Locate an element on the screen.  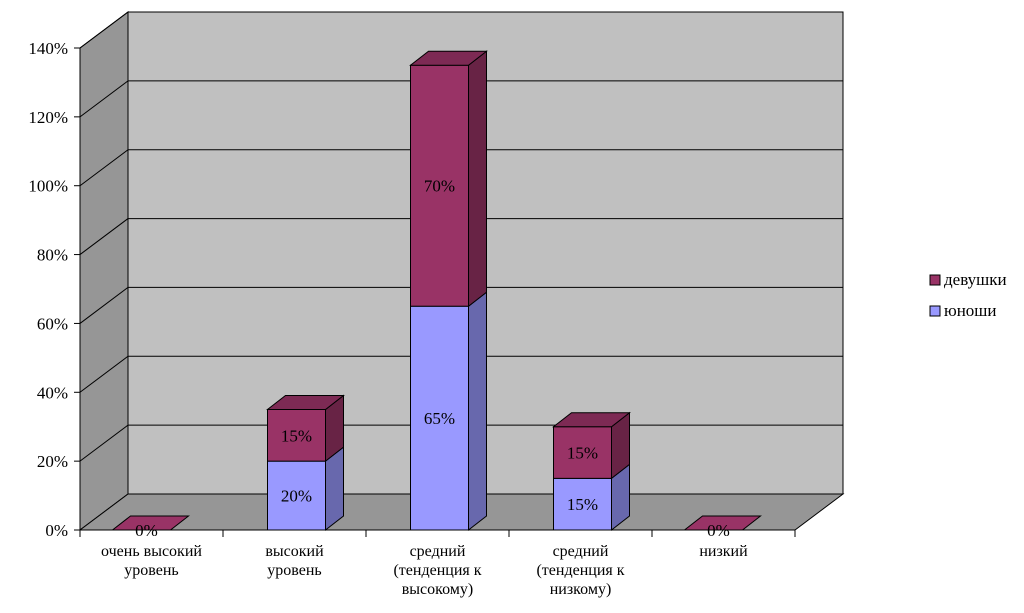
y-tick-label: 100% is located at coordinates (48, 186).